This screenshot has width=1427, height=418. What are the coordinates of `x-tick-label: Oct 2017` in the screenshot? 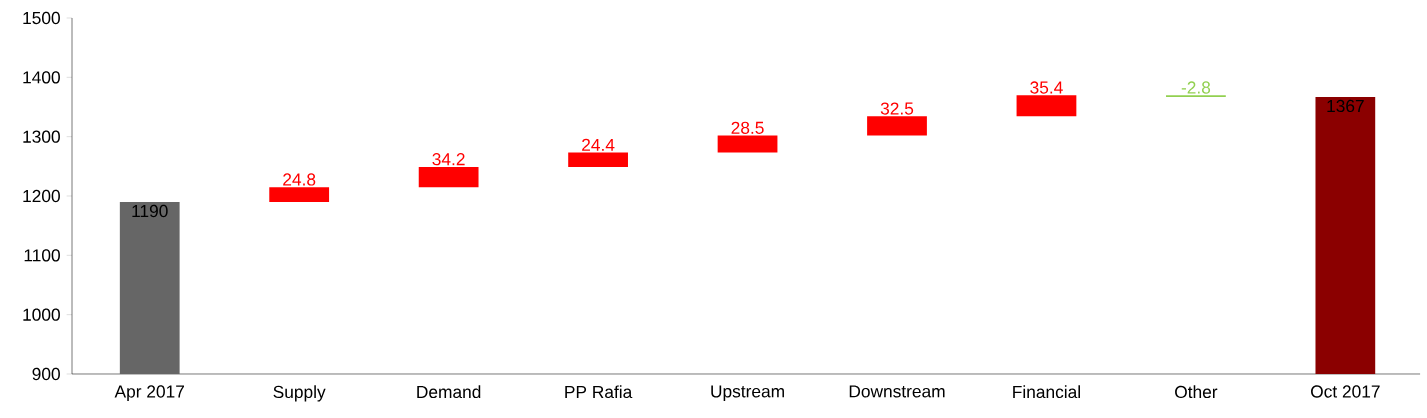 It's located at (1345, 391).